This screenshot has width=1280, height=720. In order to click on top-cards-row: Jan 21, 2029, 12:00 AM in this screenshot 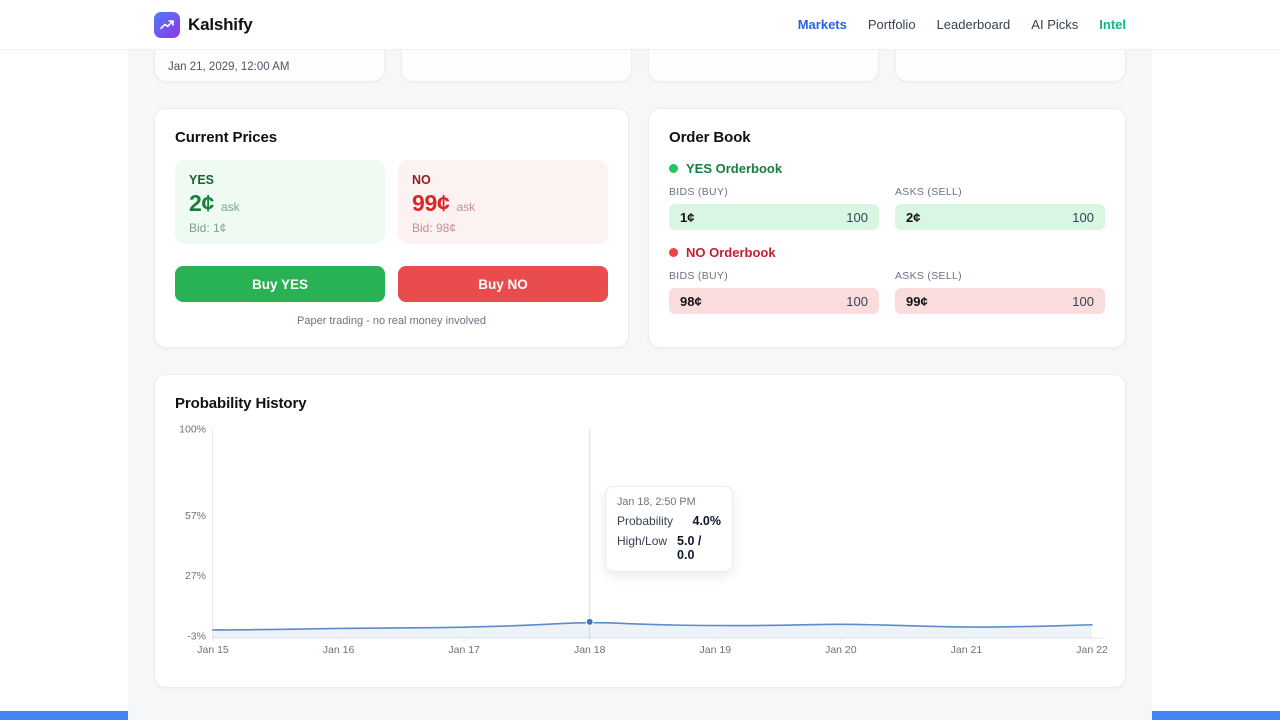, I will do `click(640, 66)`.